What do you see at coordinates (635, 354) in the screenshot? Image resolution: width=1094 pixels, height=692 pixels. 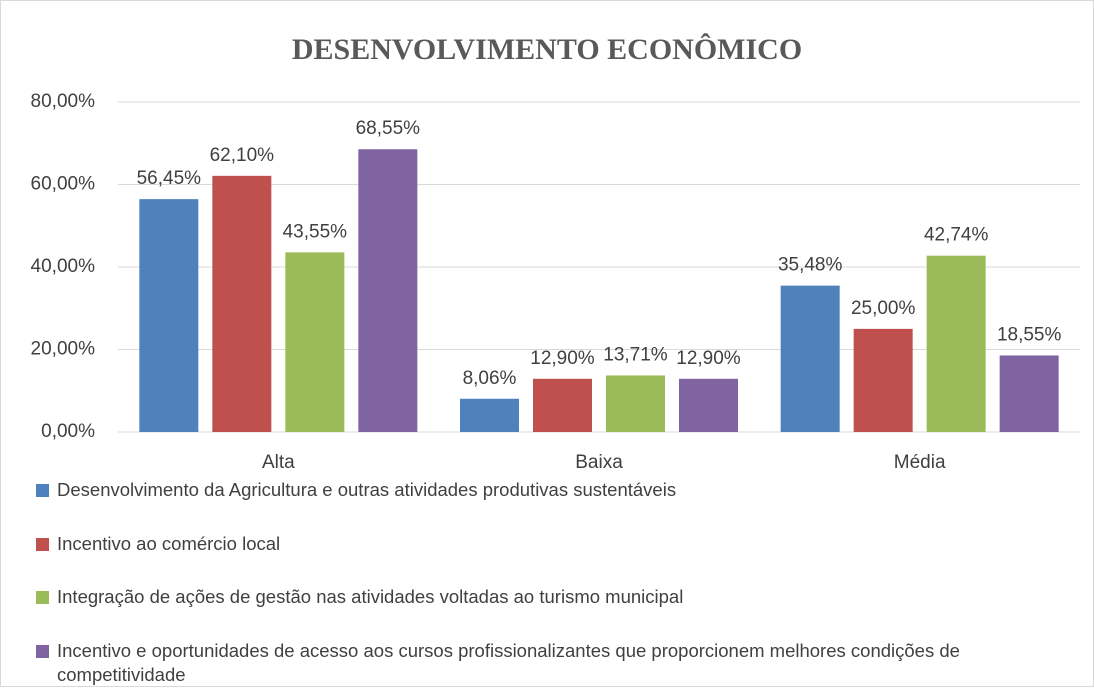 I see `data-label: 13,71%` at bounding box center [635, 354].